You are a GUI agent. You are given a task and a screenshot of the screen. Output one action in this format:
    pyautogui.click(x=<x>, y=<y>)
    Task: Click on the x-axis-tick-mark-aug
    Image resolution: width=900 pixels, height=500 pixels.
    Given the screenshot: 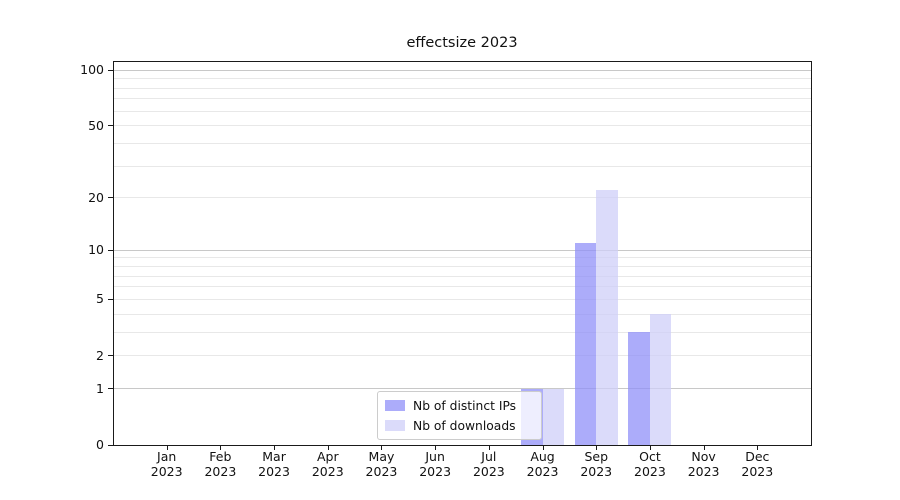 What is the action you would take?
    pyautogui.click(x=543, y=448)
    